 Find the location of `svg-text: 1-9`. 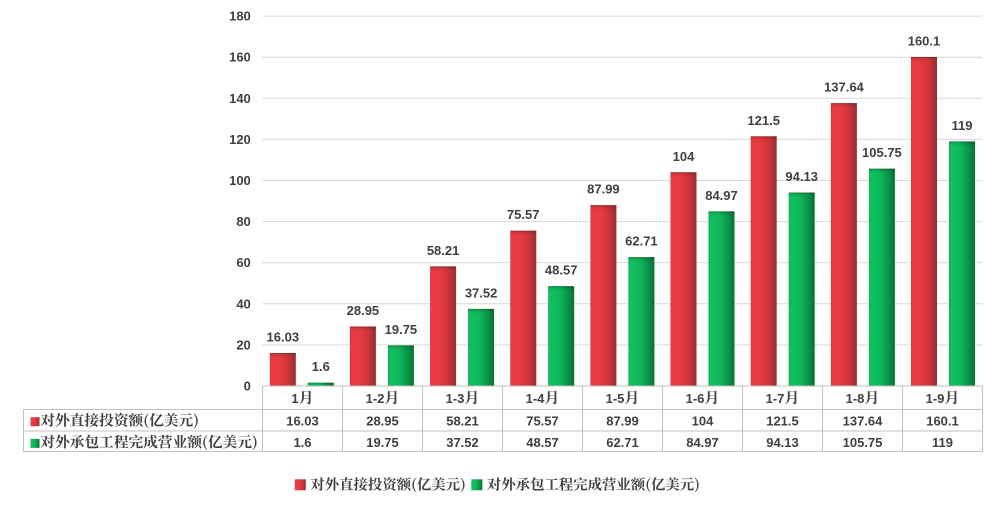

svg-text: 1-9 is located at coordinates (935, 398).